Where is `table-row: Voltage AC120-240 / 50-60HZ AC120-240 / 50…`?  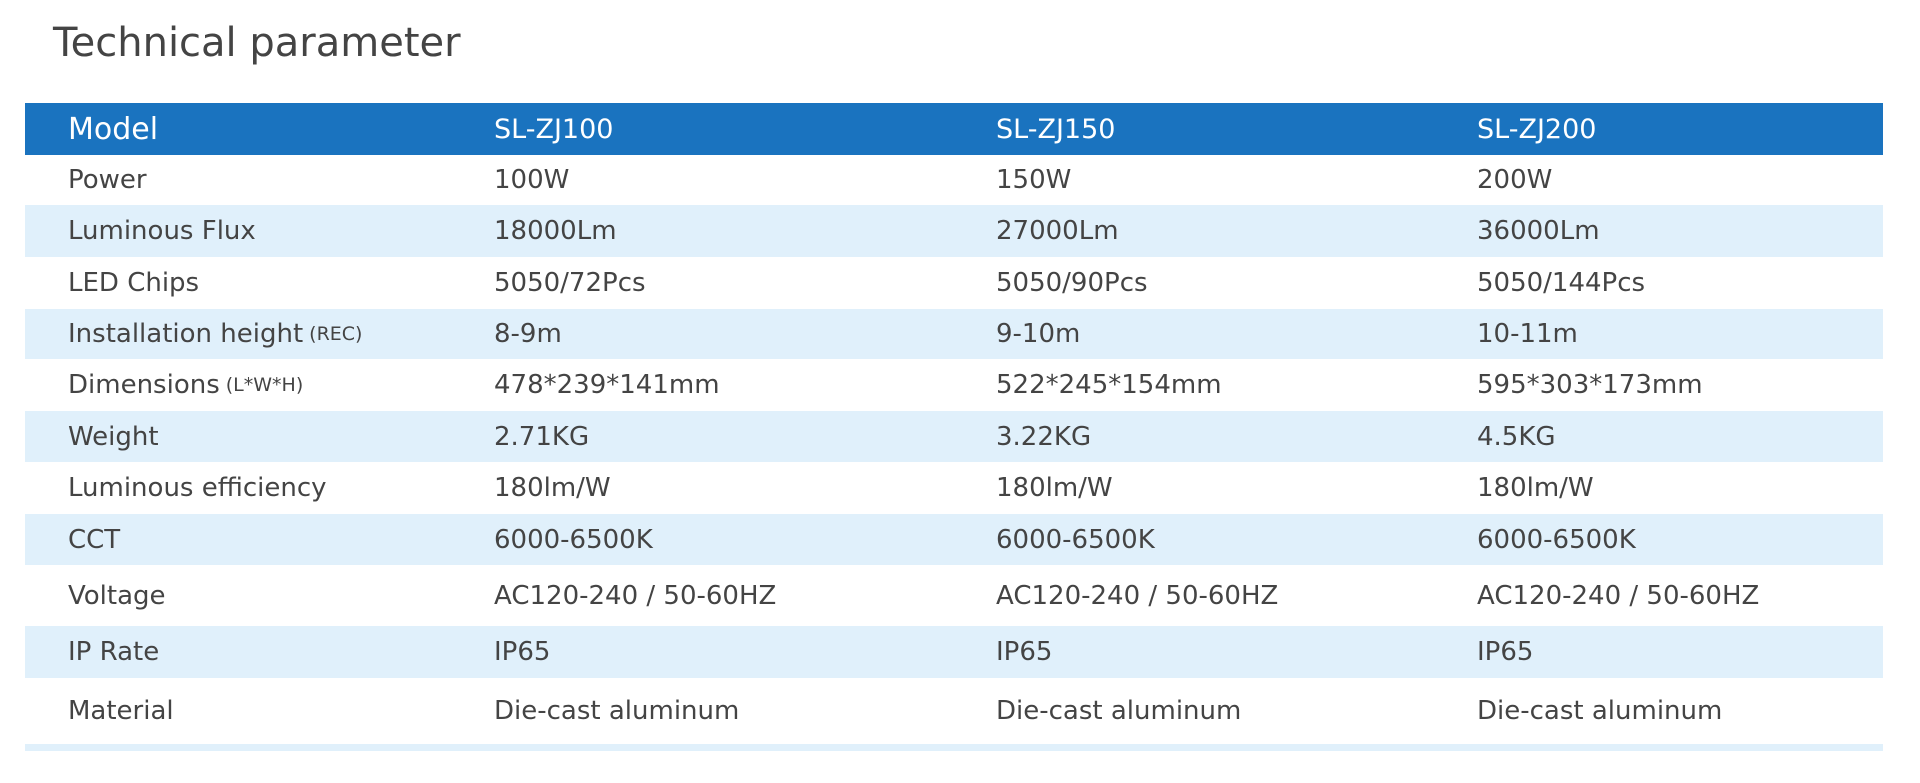 table-row: Voltage AC120-240 / 50-60HZ AC120-240 / 50… is located at coordinates (954, 595).